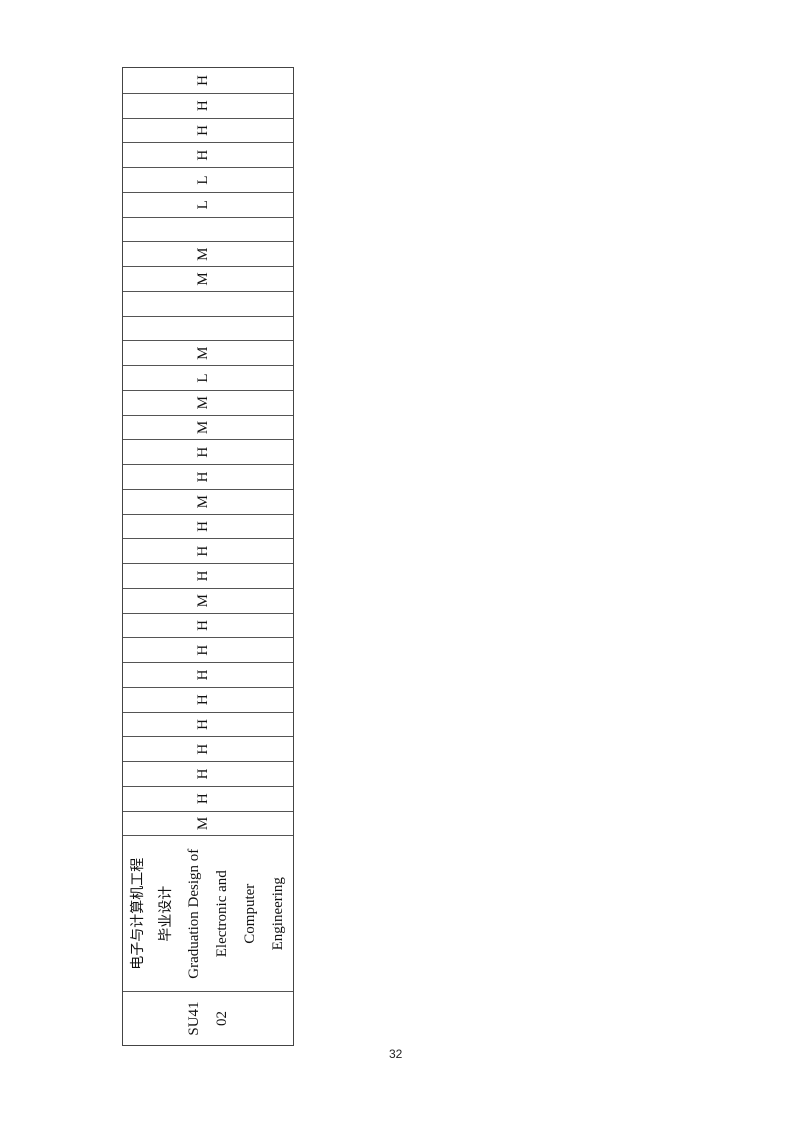  What do you see at coordinates (166, 913) in the screenshot?
I see `course-name-cn: 毕业设计` at bounding box center [166, 913].